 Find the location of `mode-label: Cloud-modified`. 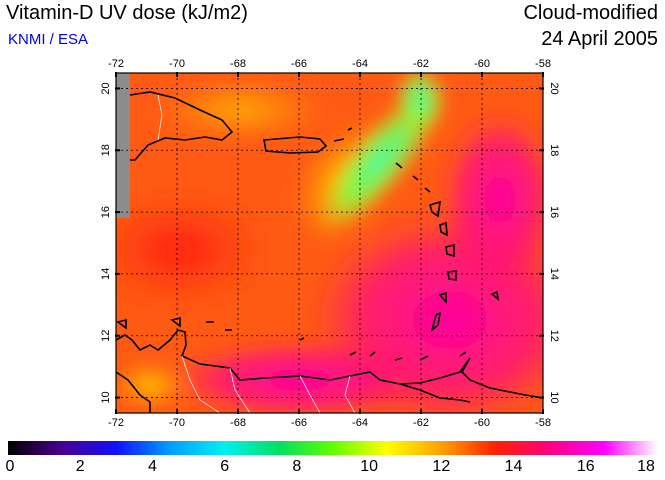

mode-label: Cloud-modified is located at coordinates (590, 13).